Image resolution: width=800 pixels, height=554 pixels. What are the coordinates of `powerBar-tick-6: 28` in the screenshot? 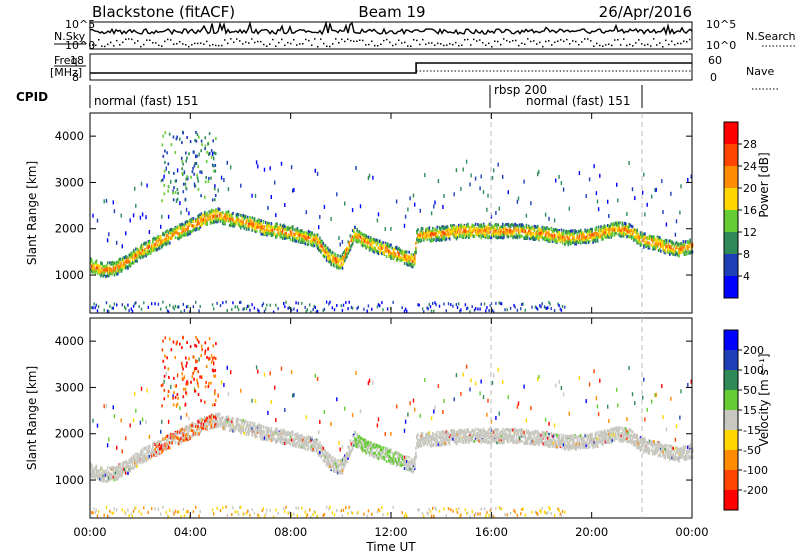 It's located at (750, 144).